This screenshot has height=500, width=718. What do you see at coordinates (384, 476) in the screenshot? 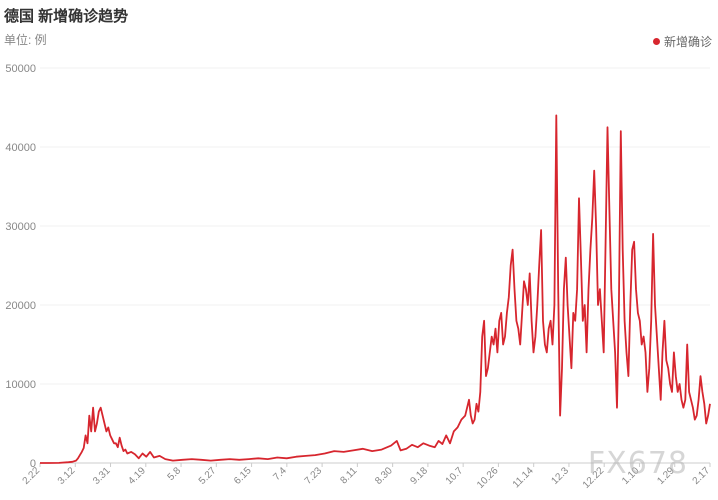
I see `x-tick-label: 8.30` at bounding box center [384, 476].